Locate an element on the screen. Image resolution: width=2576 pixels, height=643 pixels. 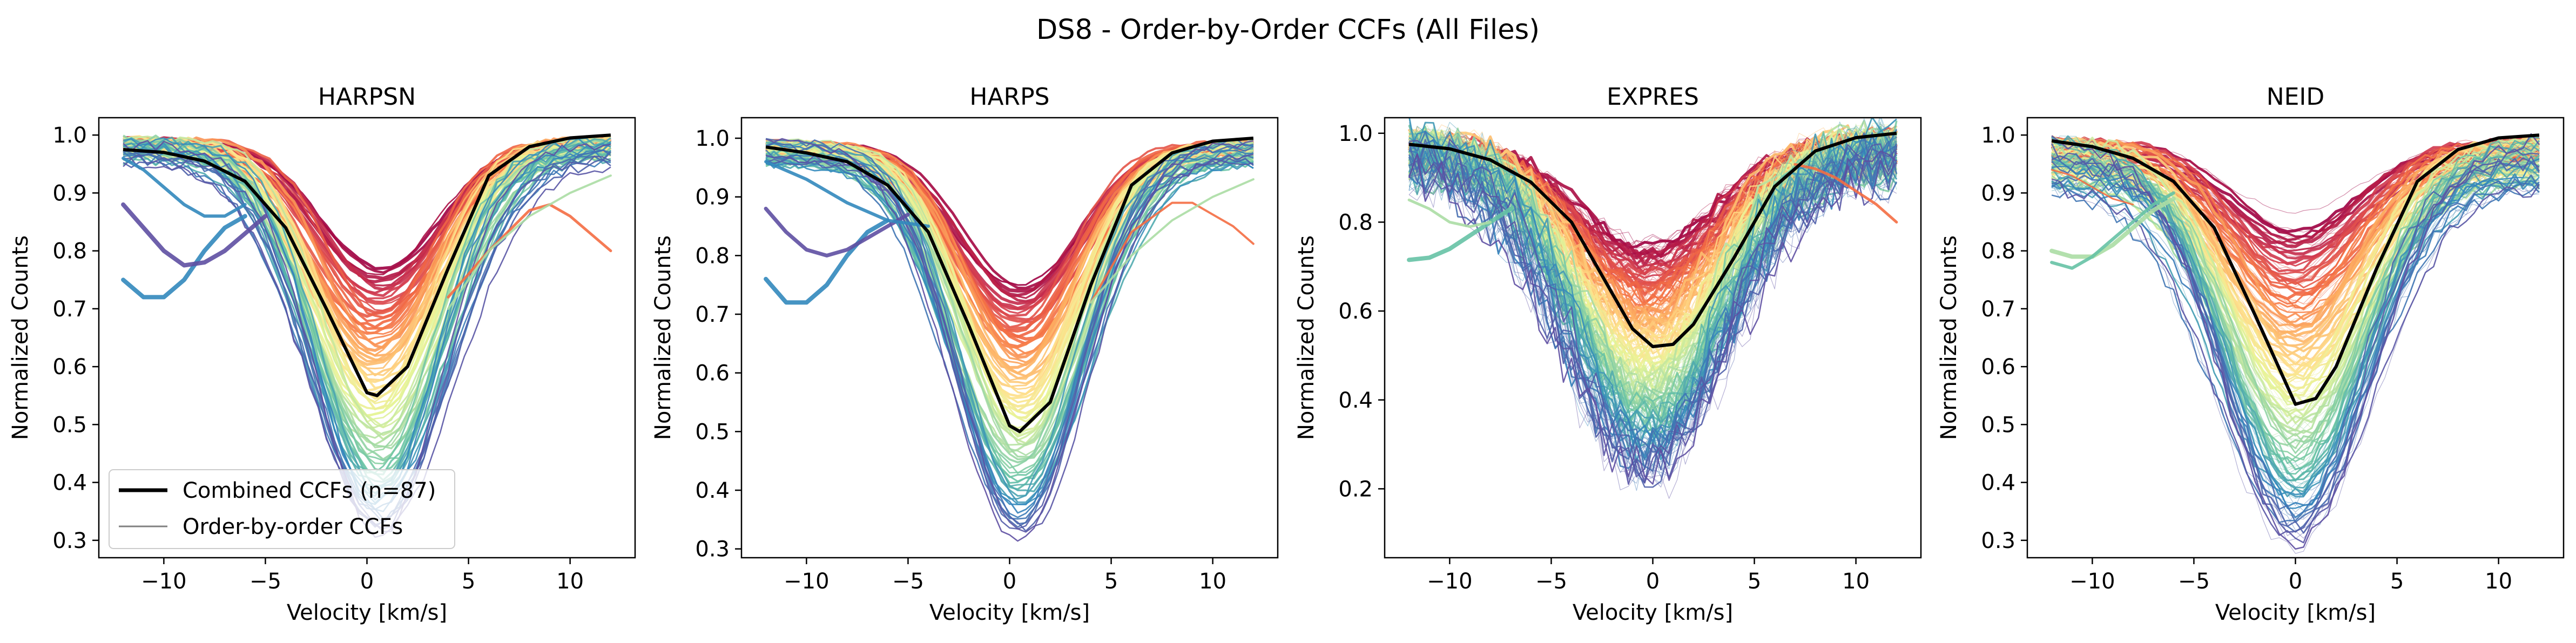
legend: Combined CCFs (n=87) Order-by-order CCFs is located at coordinates (282, 509).